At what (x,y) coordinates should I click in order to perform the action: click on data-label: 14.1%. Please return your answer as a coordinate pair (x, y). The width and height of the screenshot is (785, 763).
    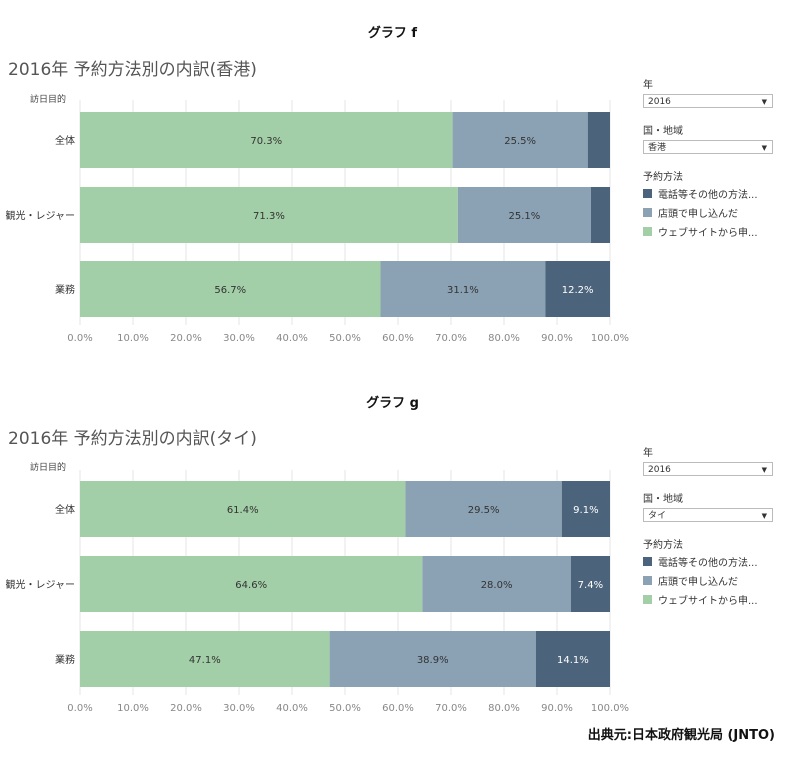
    Looking at the image, I should click on (573, 660).